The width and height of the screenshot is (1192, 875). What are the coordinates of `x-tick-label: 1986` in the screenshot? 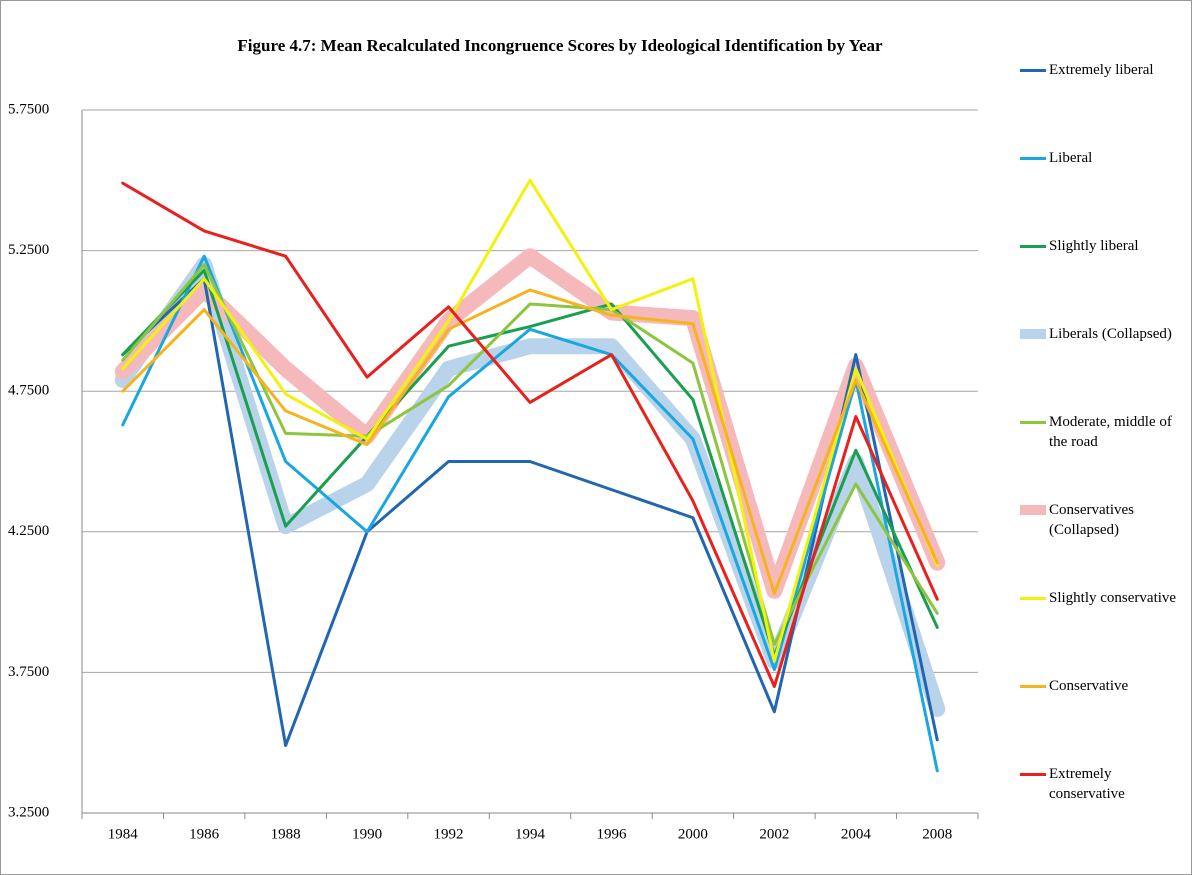 It's located at (204, 834).